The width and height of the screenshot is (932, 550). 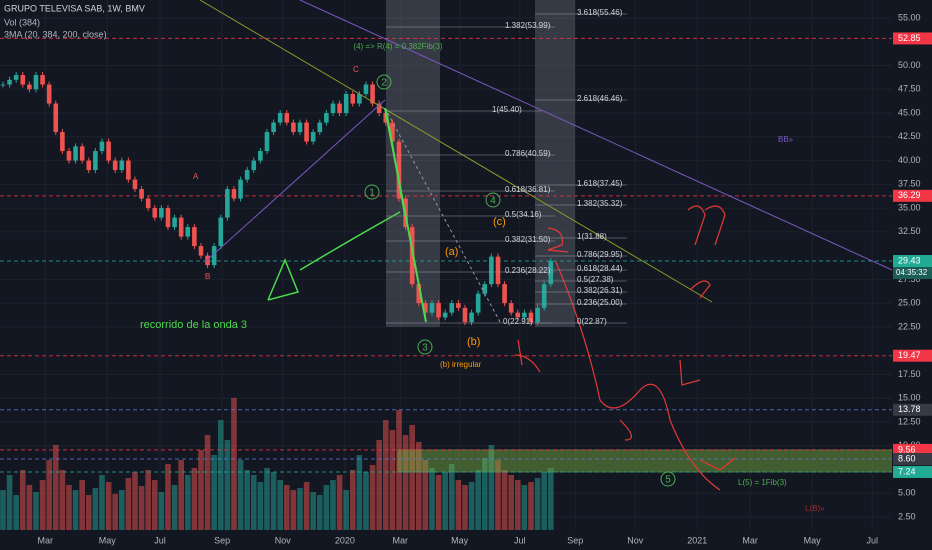 What do you see at coordinates (909, 207) in the screenshot?
I see `y-tick-label: 35.00` at bounding box center [909, 207].